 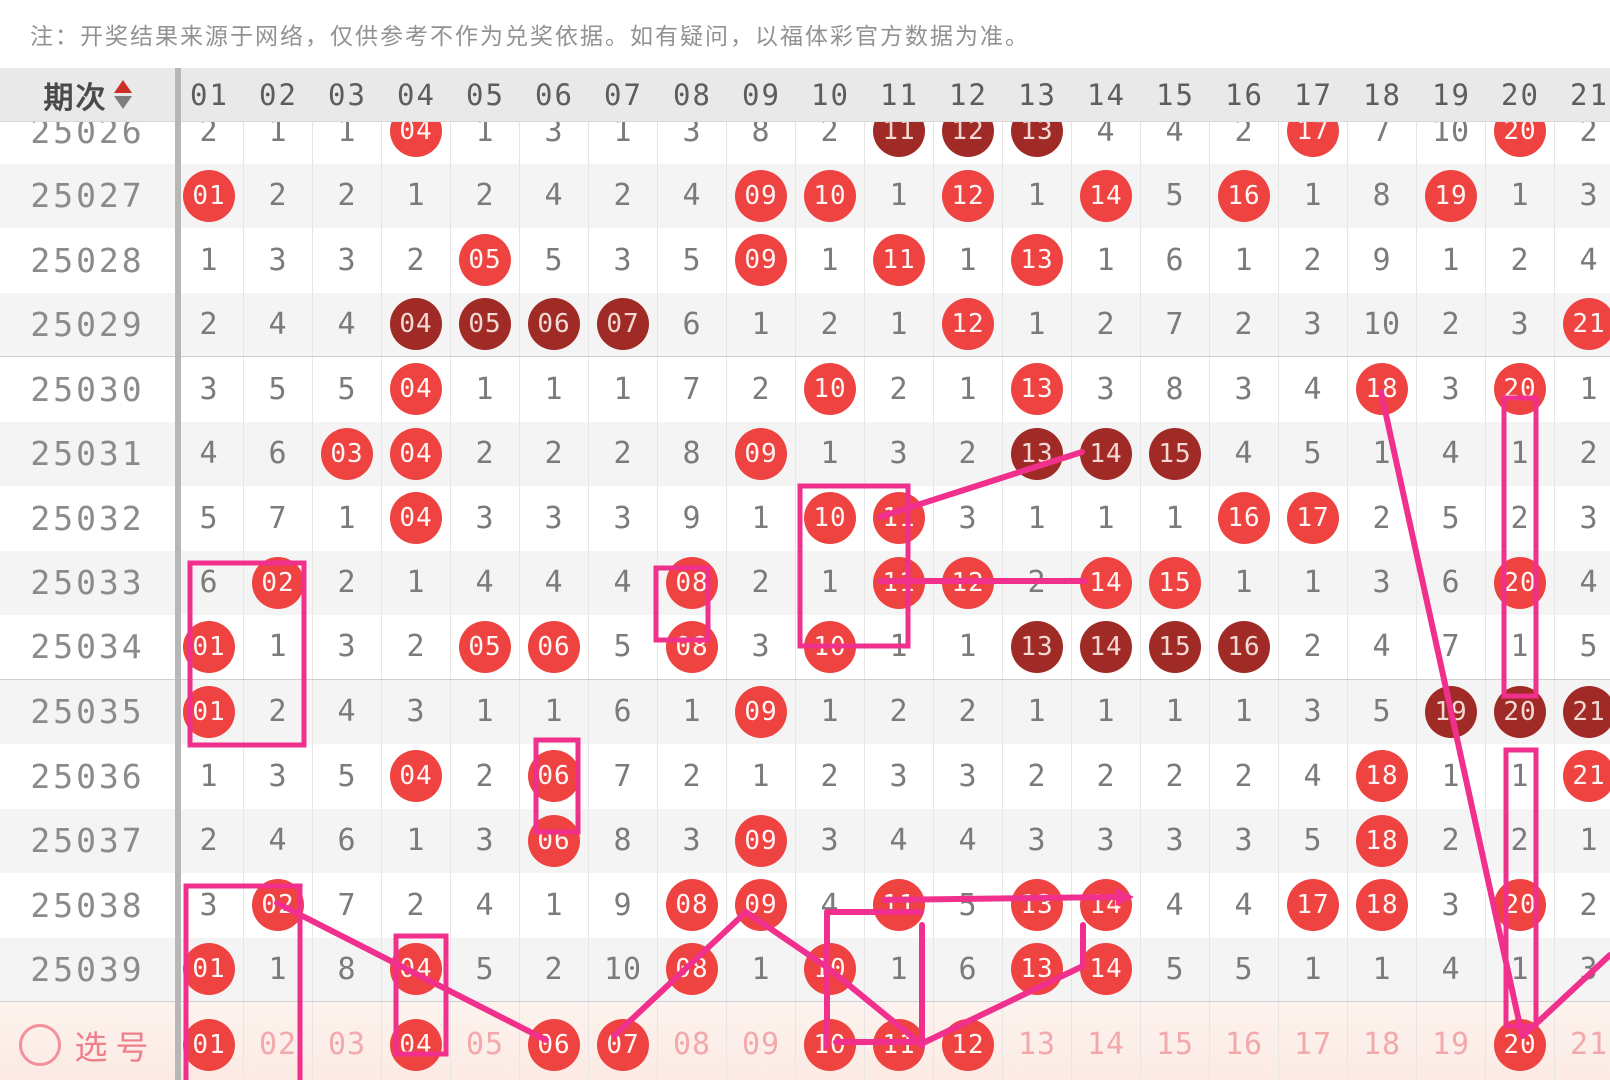 What do you see at coordinates (1175, 453) in the screenshot?
I see `cell: 15` at bounding box center [1175, 453].